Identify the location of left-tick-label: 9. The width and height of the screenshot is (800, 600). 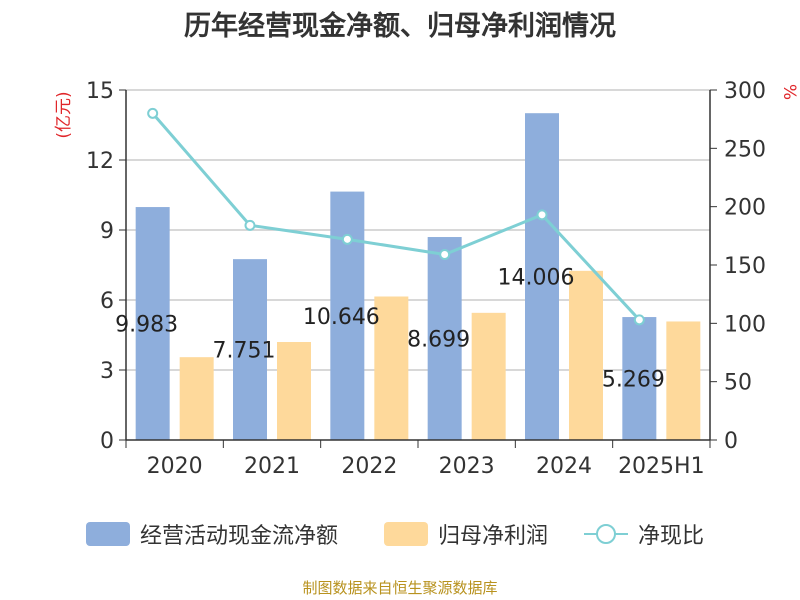
(107, 231).